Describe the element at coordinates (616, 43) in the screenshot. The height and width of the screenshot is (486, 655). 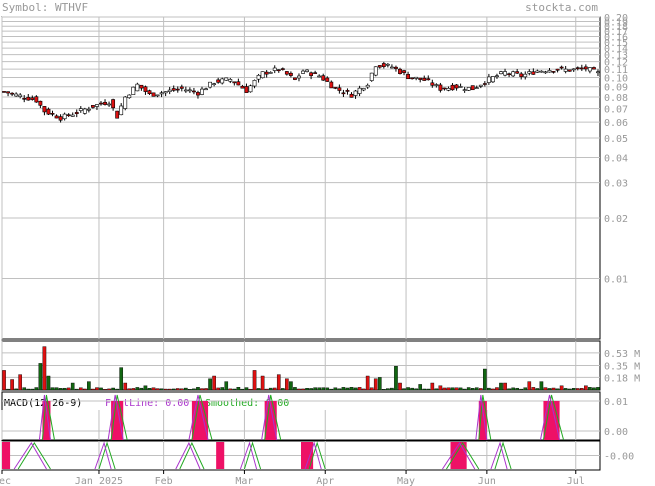
I see `price-tick-label: 0.15` at that location.